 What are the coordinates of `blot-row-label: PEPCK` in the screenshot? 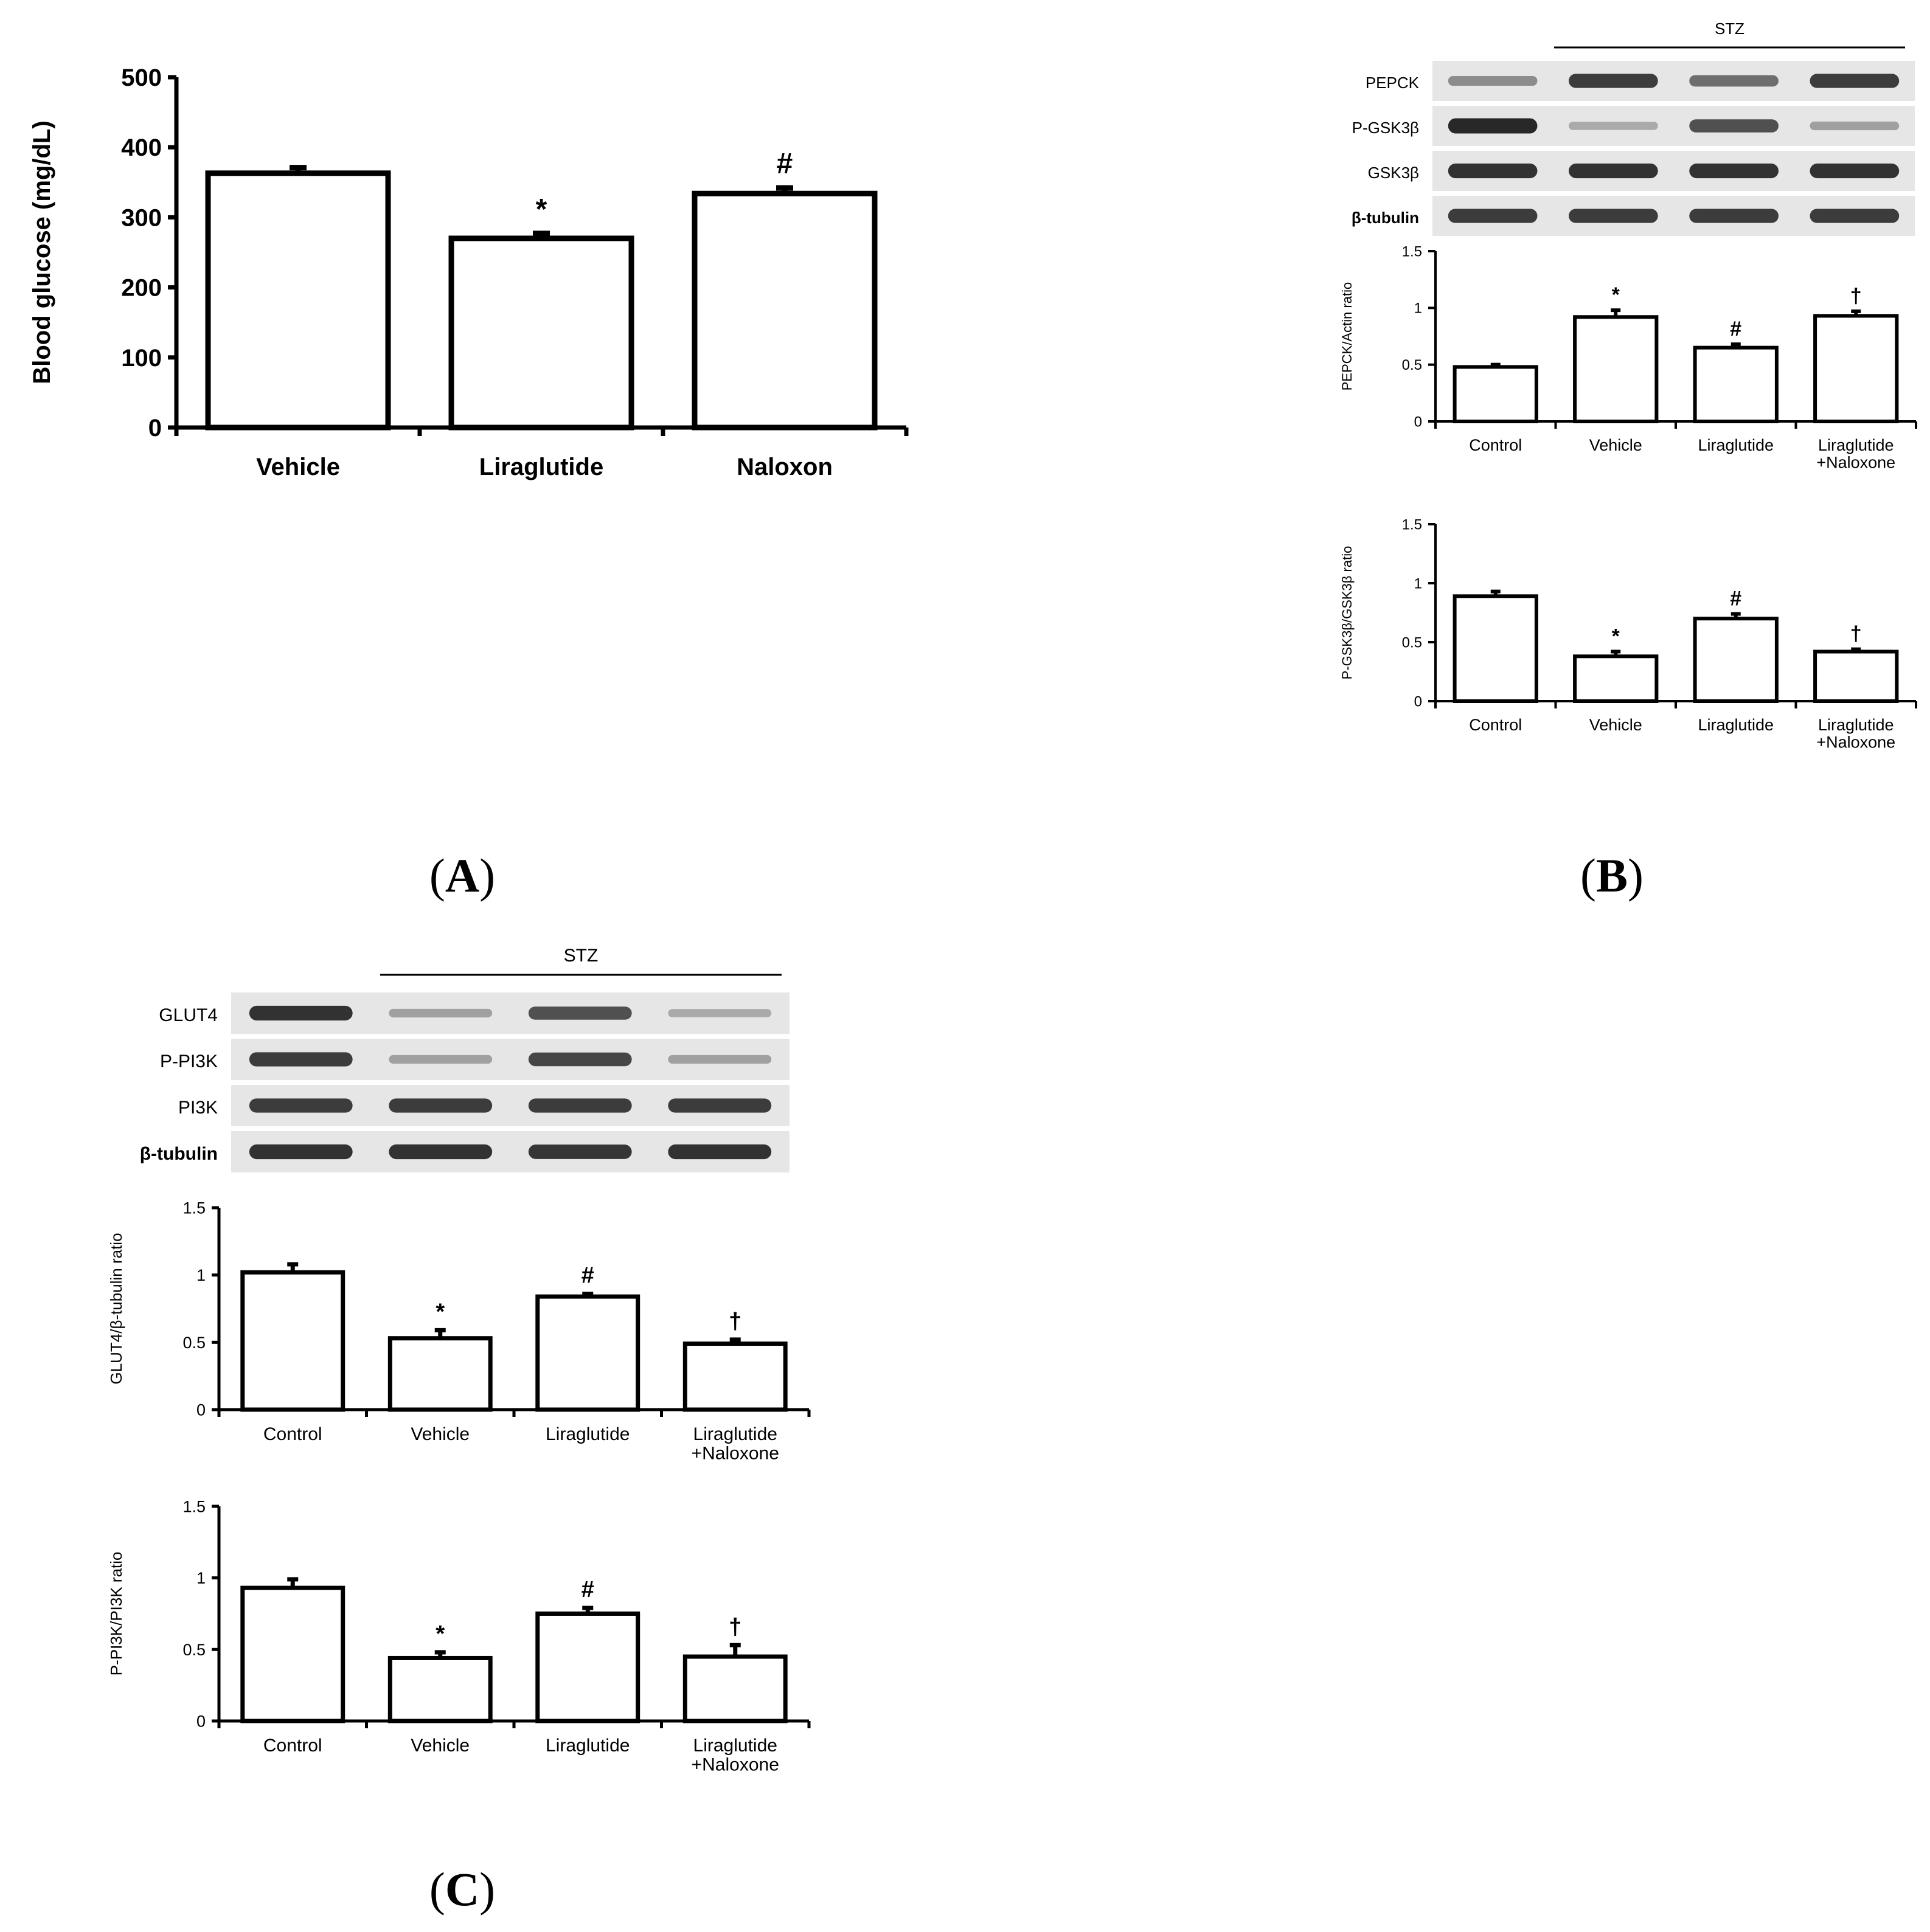 It's located at (1393, 83).